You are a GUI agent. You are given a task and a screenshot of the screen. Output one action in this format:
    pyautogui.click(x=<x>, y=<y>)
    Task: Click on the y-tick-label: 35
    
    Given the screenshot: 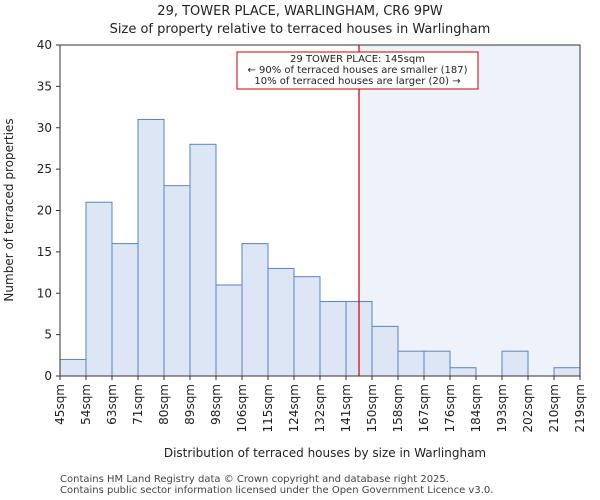 What is the action you would take?
    pyautogui.click(x=44, y=86)
    